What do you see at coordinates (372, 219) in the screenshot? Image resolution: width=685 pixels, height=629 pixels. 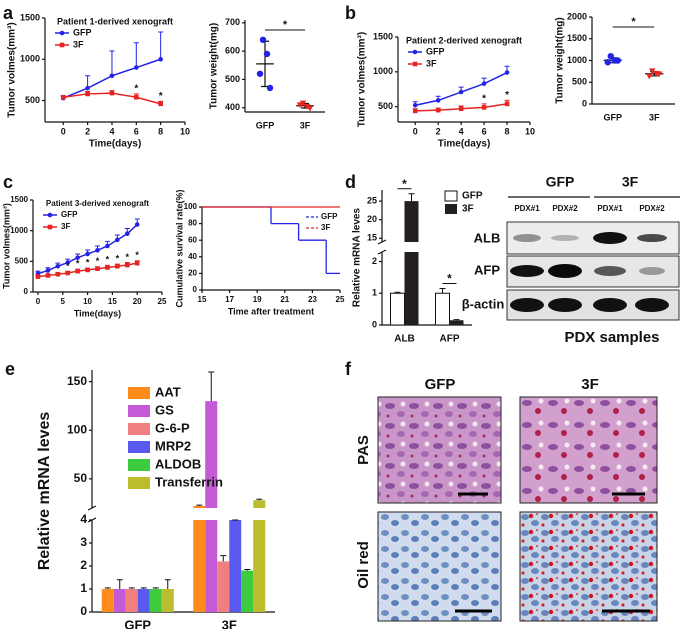 I see `y-tick-label: 20` at bounding box center [372, 219].